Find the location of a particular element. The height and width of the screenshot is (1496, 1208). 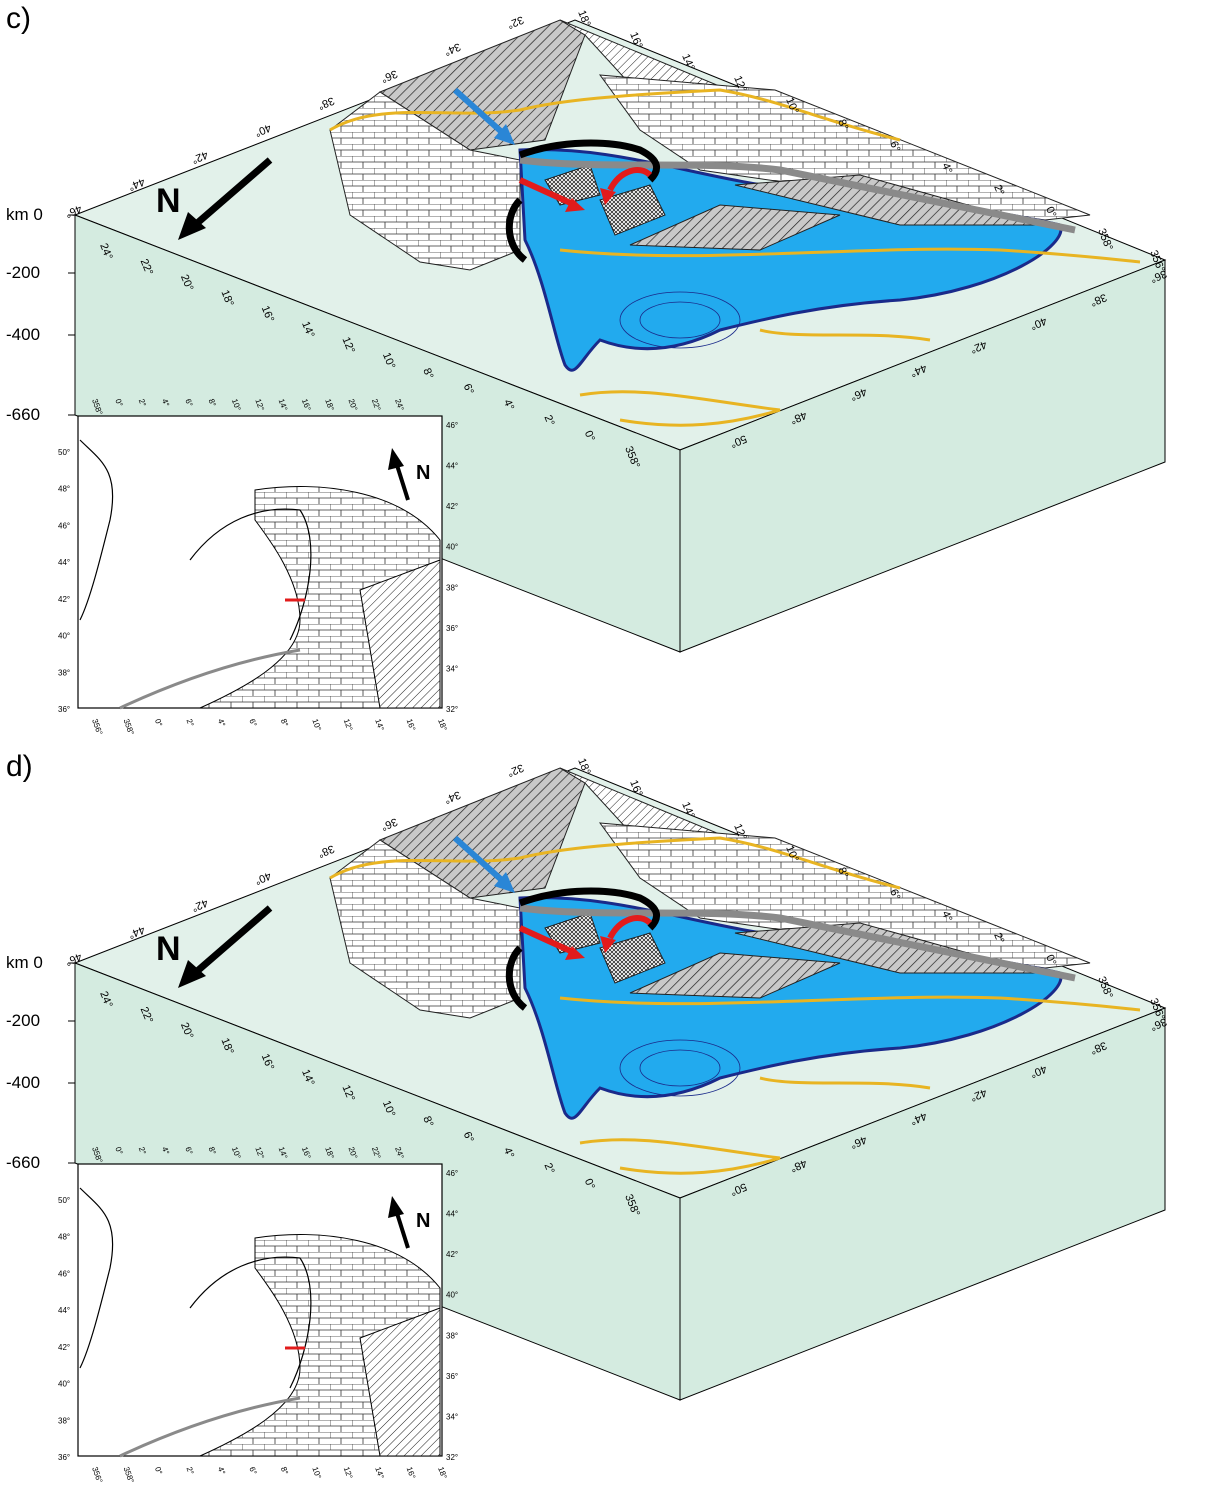

inset-left-tick-7: 36° is located at coordinates (64, 1457).